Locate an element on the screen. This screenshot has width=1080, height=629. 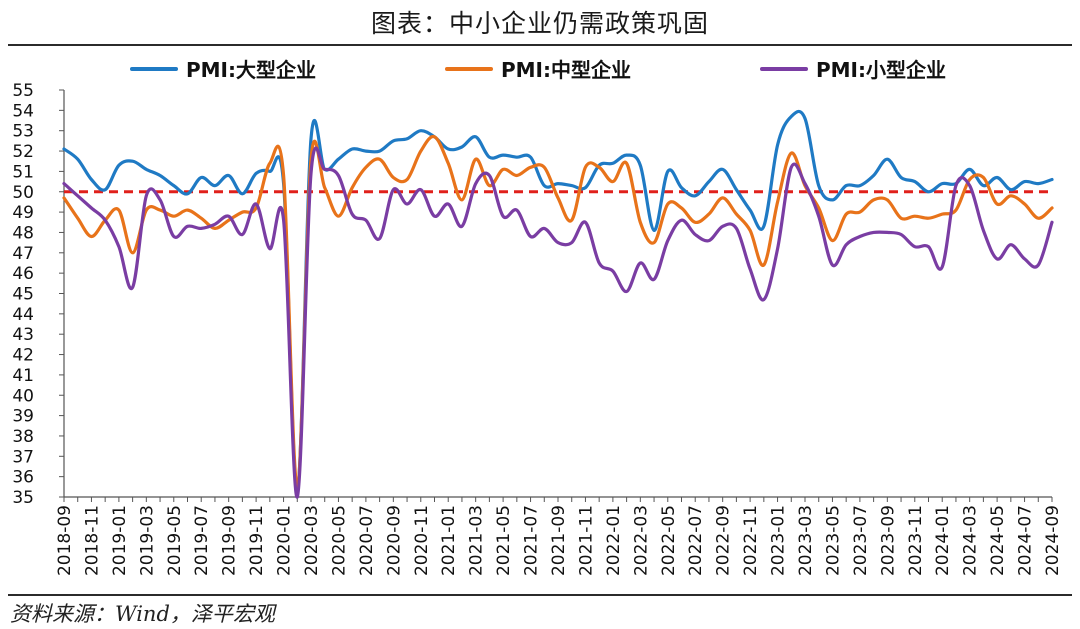
y-tick-label: 45 is located at coordinates (23, 295).